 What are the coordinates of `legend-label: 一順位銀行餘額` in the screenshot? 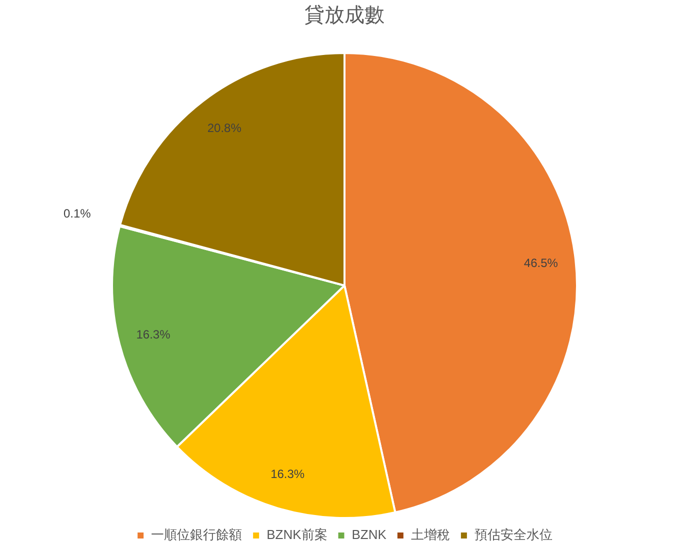 It's located at (196, 534).